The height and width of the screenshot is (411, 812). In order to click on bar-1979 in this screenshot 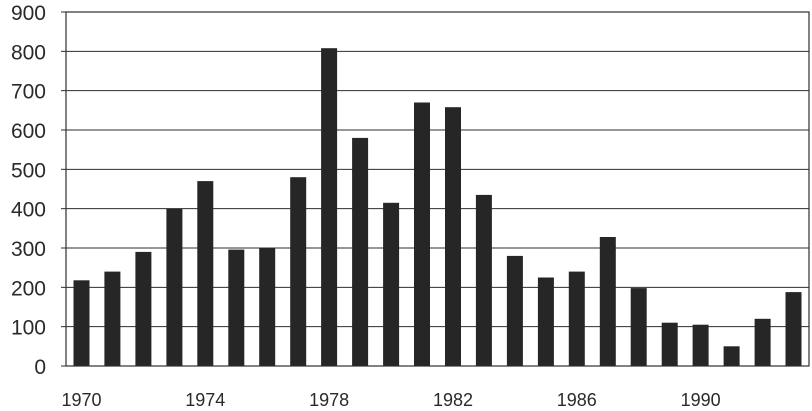, I will do `click(360, 251)`.